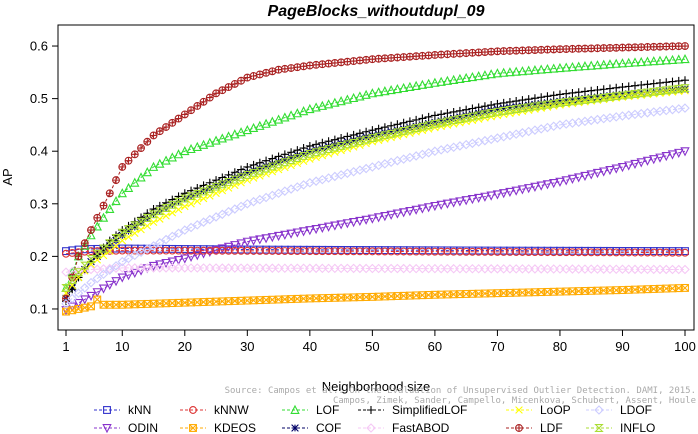 The image size is (698, 434). I want to click on x-tick-label: 1, so click(65, 346).